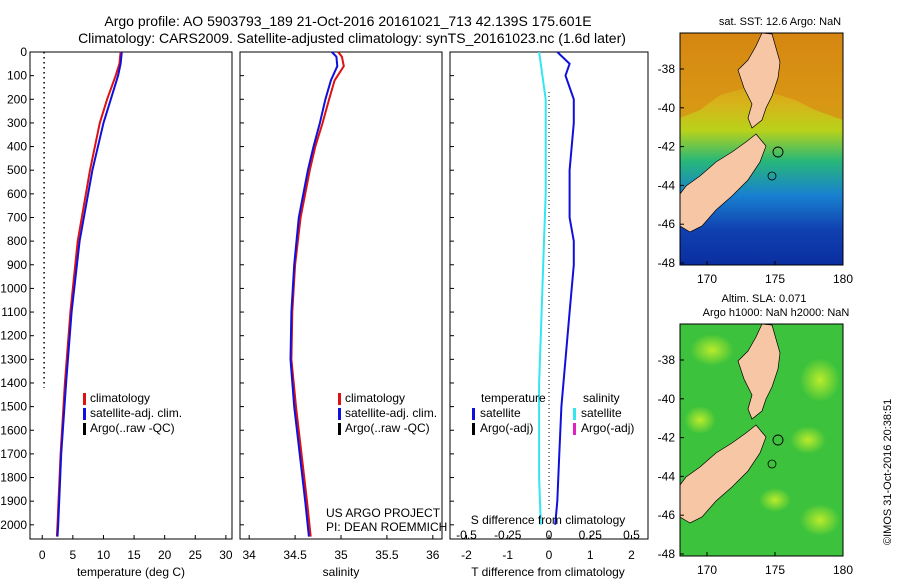  What do you see at coordinates (776, 313) in the screenshot?
I see `sla-map-title-2: Argo h1000: NaN h2000: NaN` at bounding box center [776, 313].